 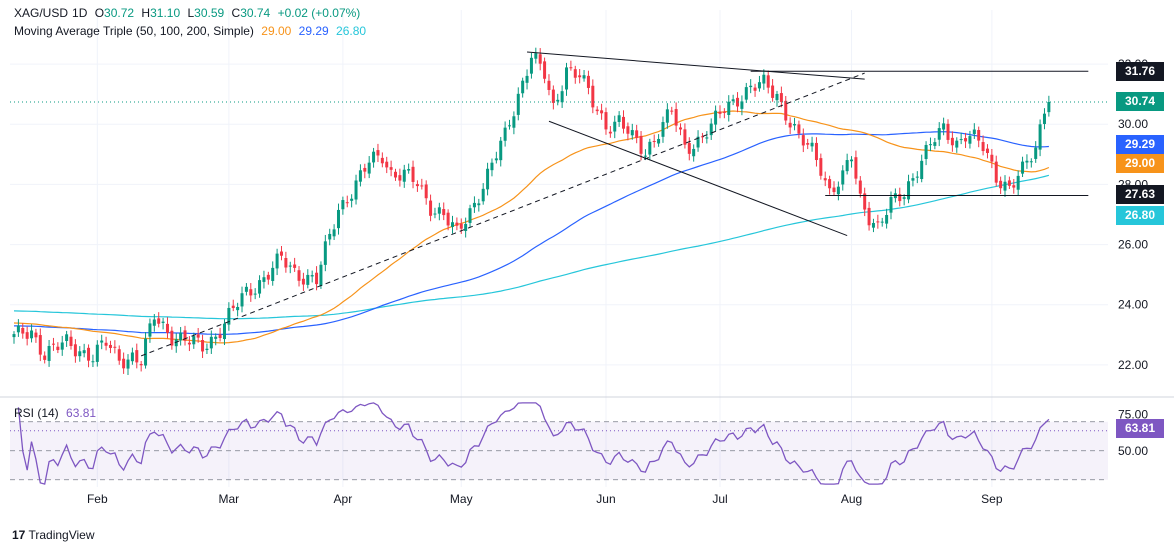 What do you see at coordinates (1140, 428) in the screenshot?
I see `rsi-price-tag: 63.81` at bounding box center [1140, 428].